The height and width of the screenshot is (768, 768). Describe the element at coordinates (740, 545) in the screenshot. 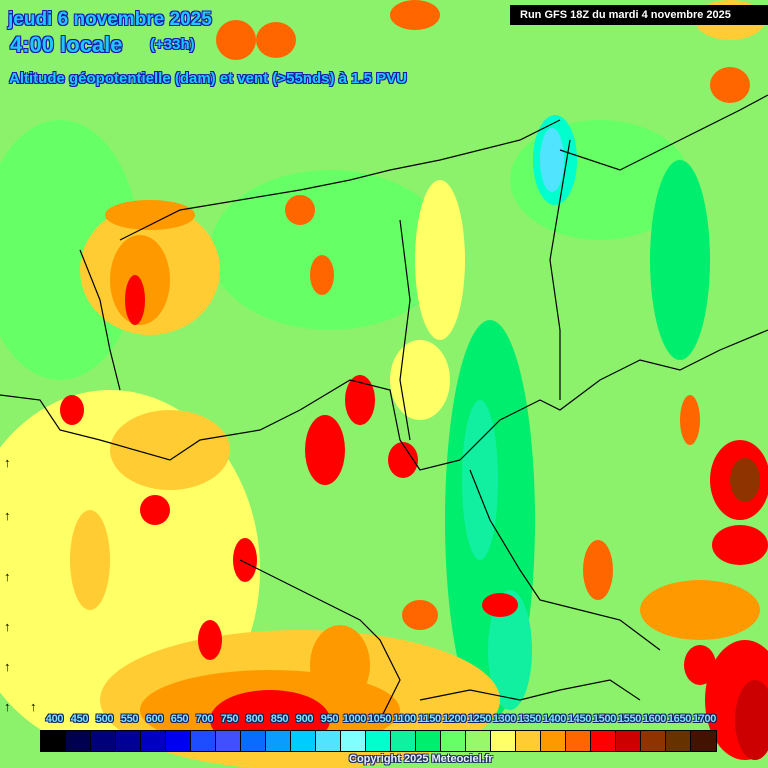

I see `region-east-red-blob2` at that location.